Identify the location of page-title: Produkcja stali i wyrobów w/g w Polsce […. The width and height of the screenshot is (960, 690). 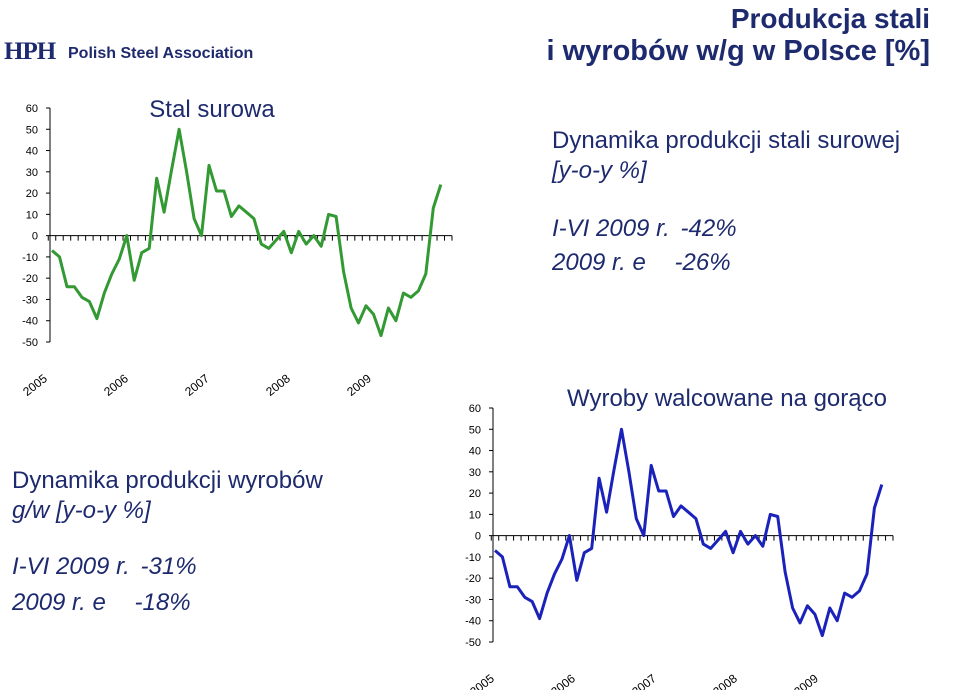
(670, 35).